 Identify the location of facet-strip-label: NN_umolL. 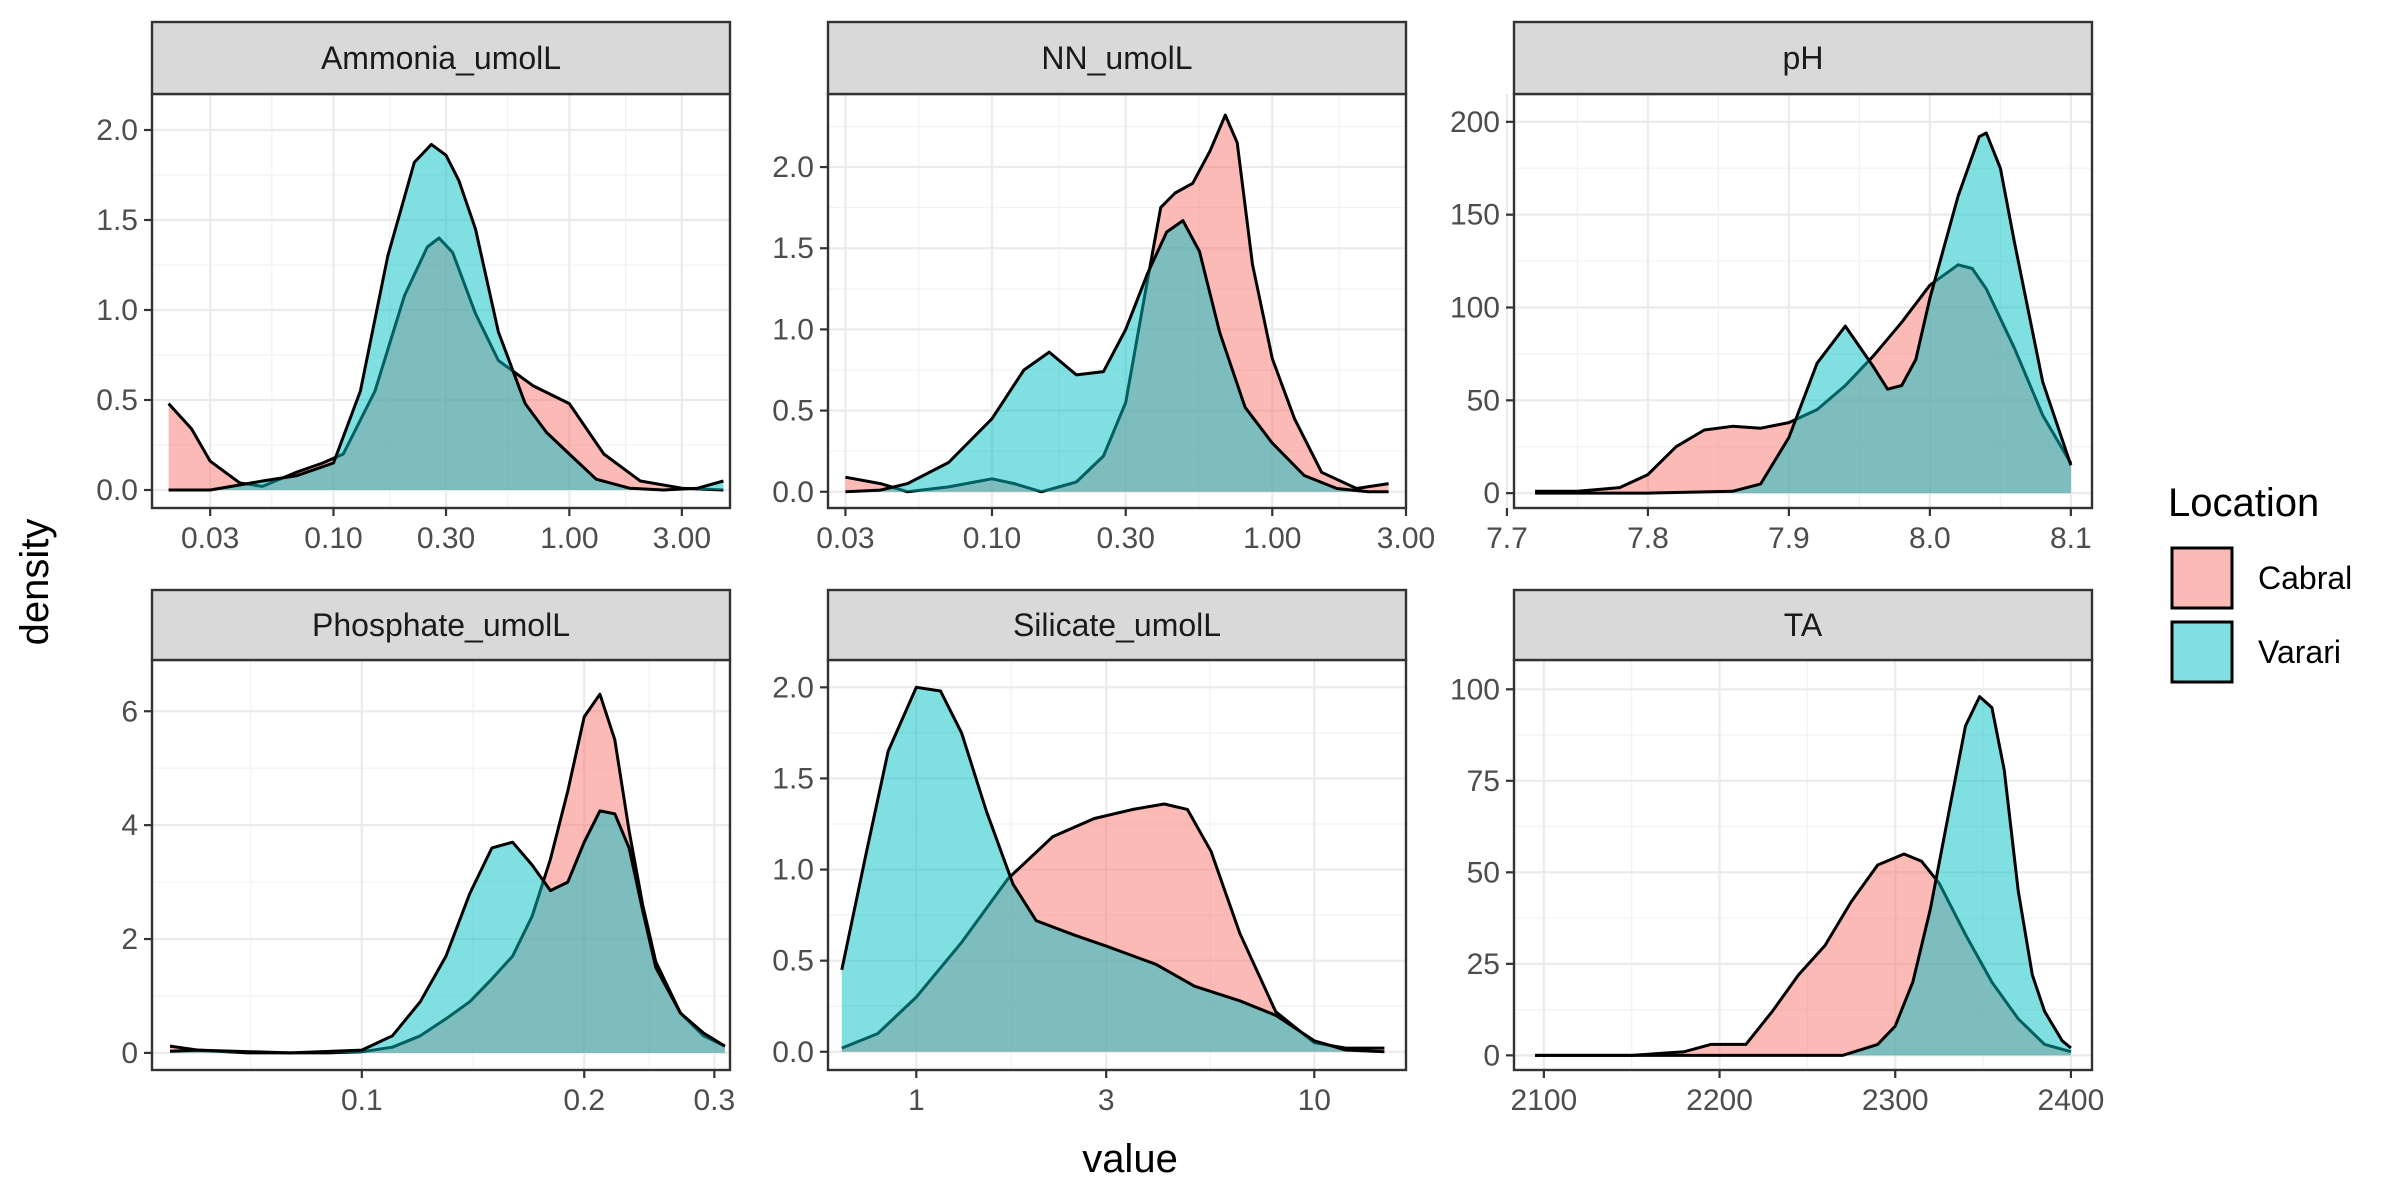
(1116, 58).